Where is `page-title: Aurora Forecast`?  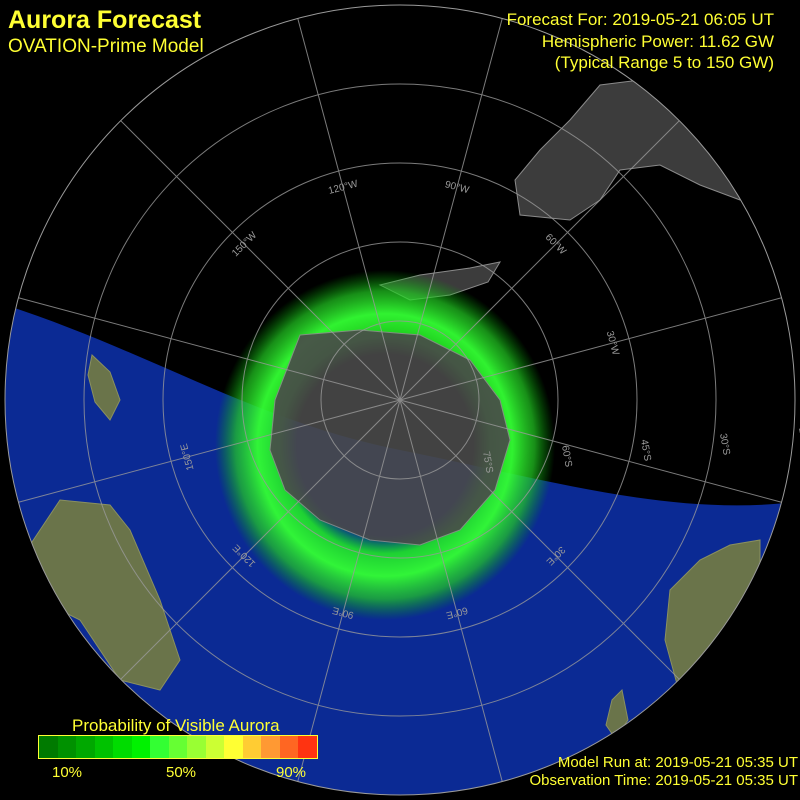 page-title: Aurora Forecast is located at coordinates (105, 20).